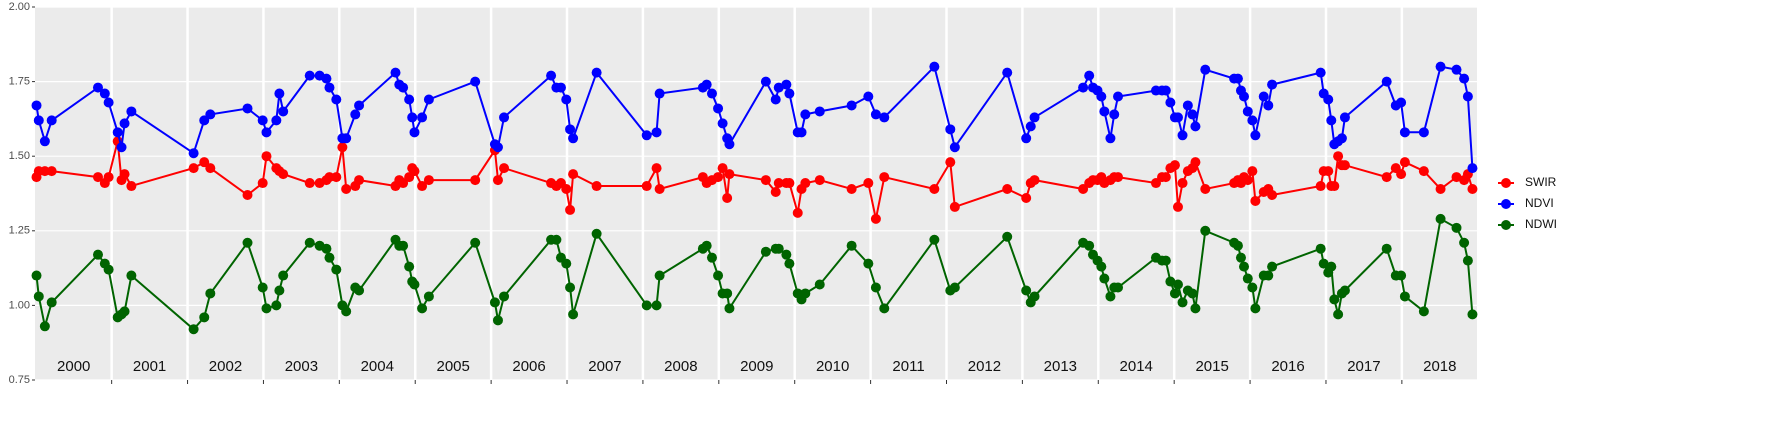  Describe the element at coordinates (604, 366) in the screenshot. I see `year-label: 2007` at that location.